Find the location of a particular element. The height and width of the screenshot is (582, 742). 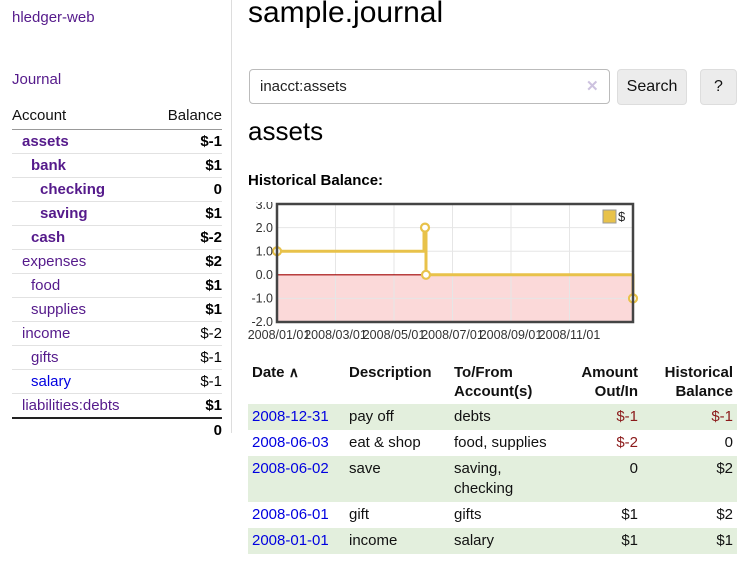

header-description: Description is located at coordinates (390, 372).